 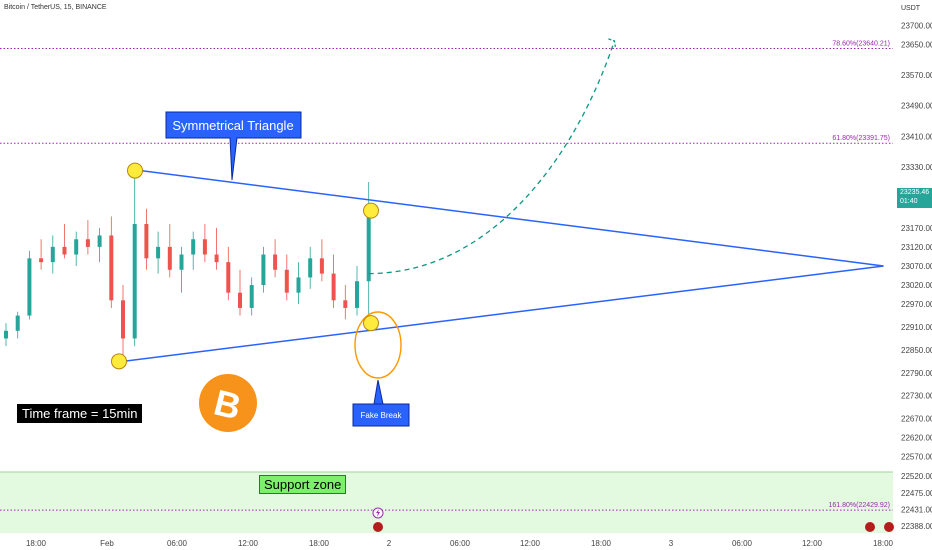 I want to click on price-tick-label: 22520.00, so click(x=916, y=476).